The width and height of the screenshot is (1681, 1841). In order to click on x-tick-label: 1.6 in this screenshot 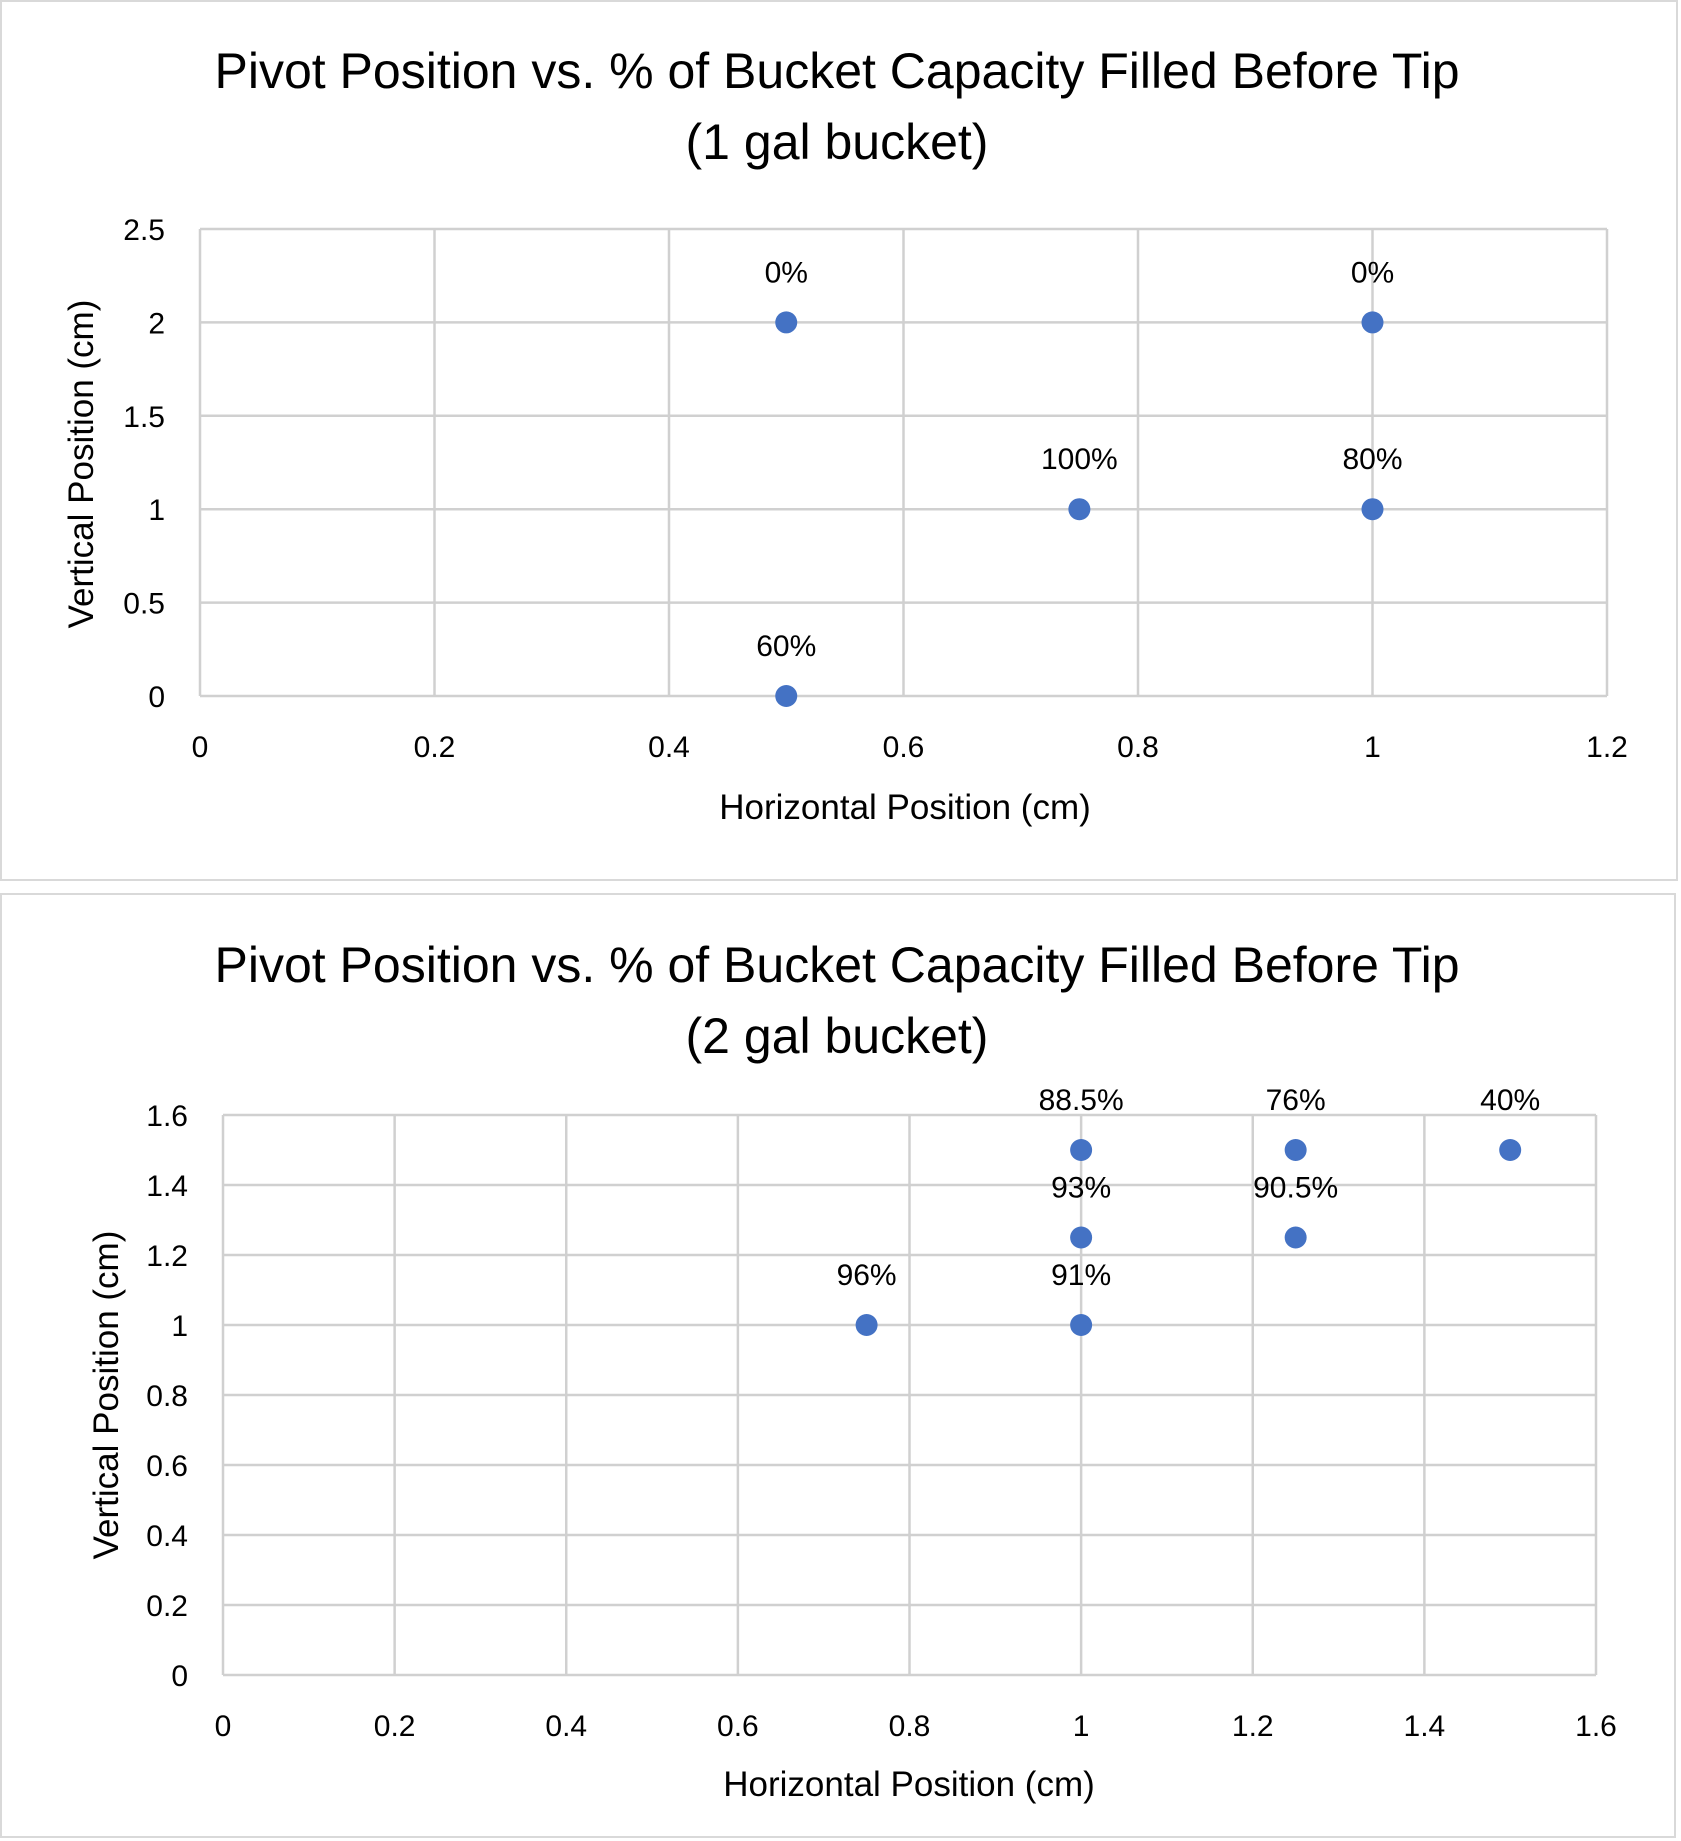, I will do `click(1596, 1726)`.